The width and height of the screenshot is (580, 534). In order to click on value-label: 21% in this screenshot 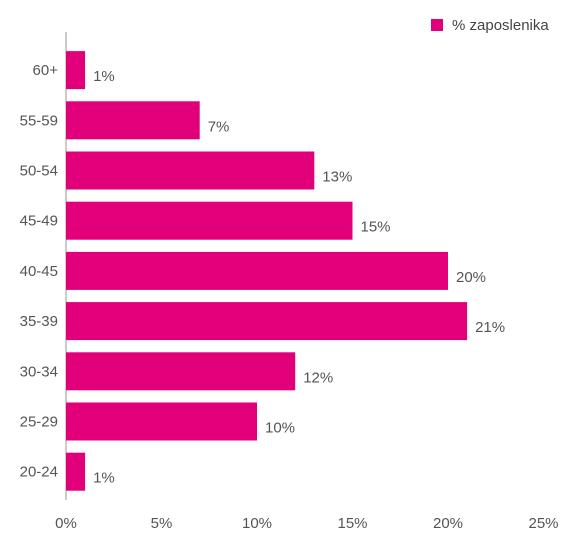, I will do `click(490, 327)`.